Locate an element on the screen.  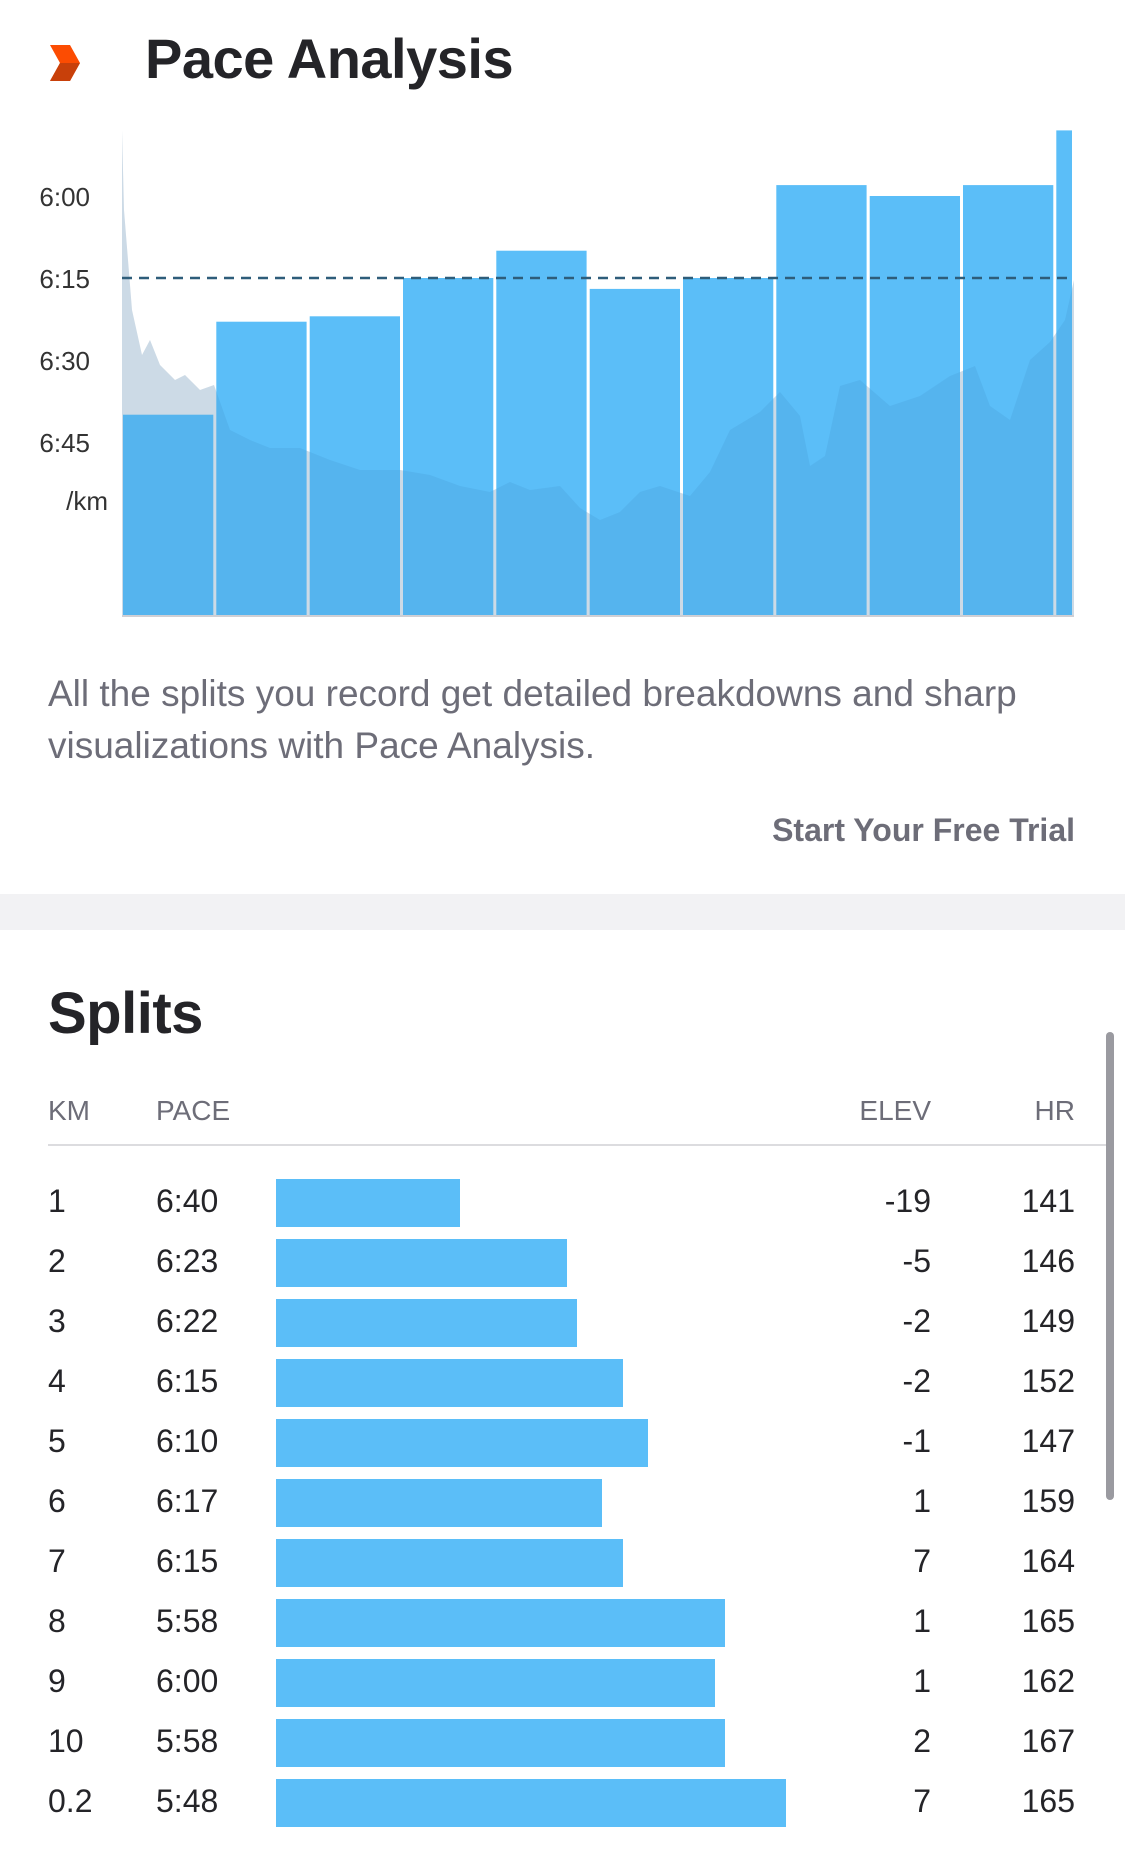
split-km: 3 is located at coordinates (57, 1321).